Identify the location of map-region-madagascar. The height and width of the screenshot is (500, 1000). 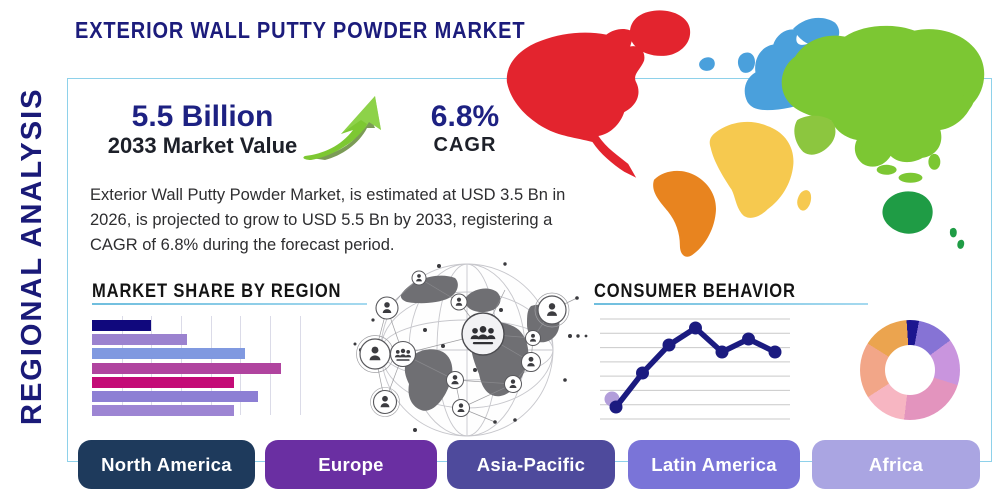
(804, 200).